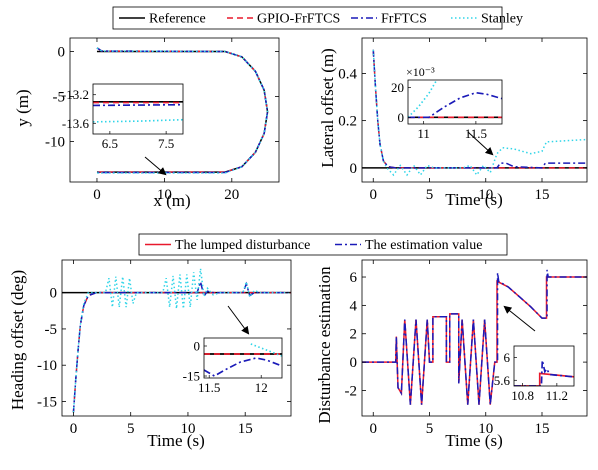 The width and height of the screenshot is (598, 470). I want to click on inset-y-tick-label: 6, so click(507, 357).